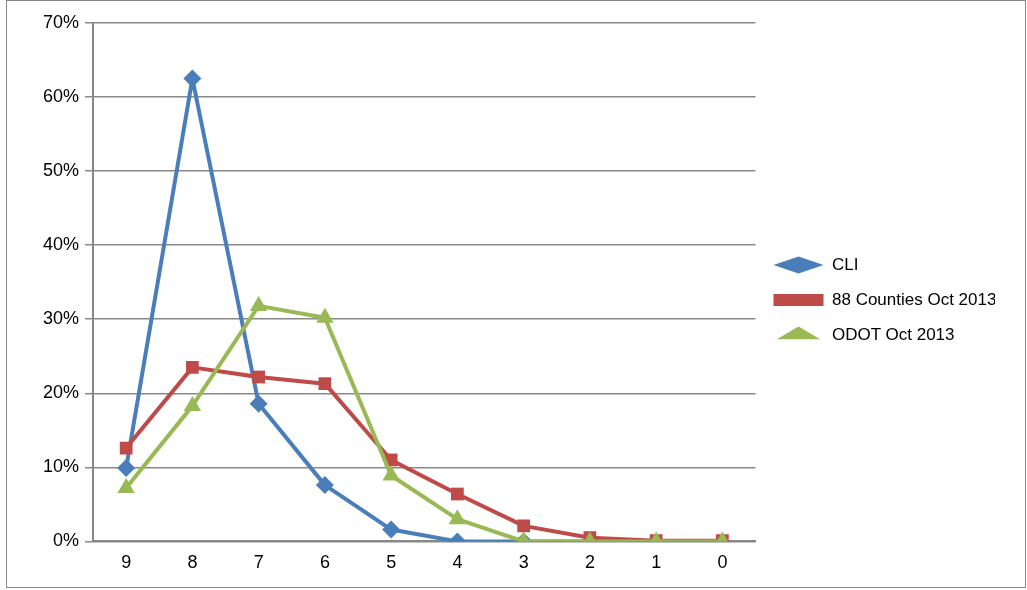 This screenshot has width=1027, height=590. Describe the element at coordinates (324, 562) in the screenshot. I see `x-tick-label: 6` at that location.